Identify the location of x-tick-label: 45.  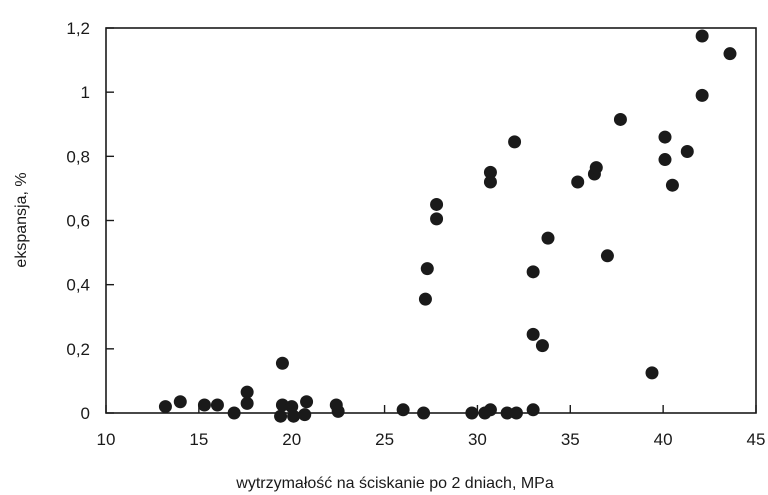
(756, 439).